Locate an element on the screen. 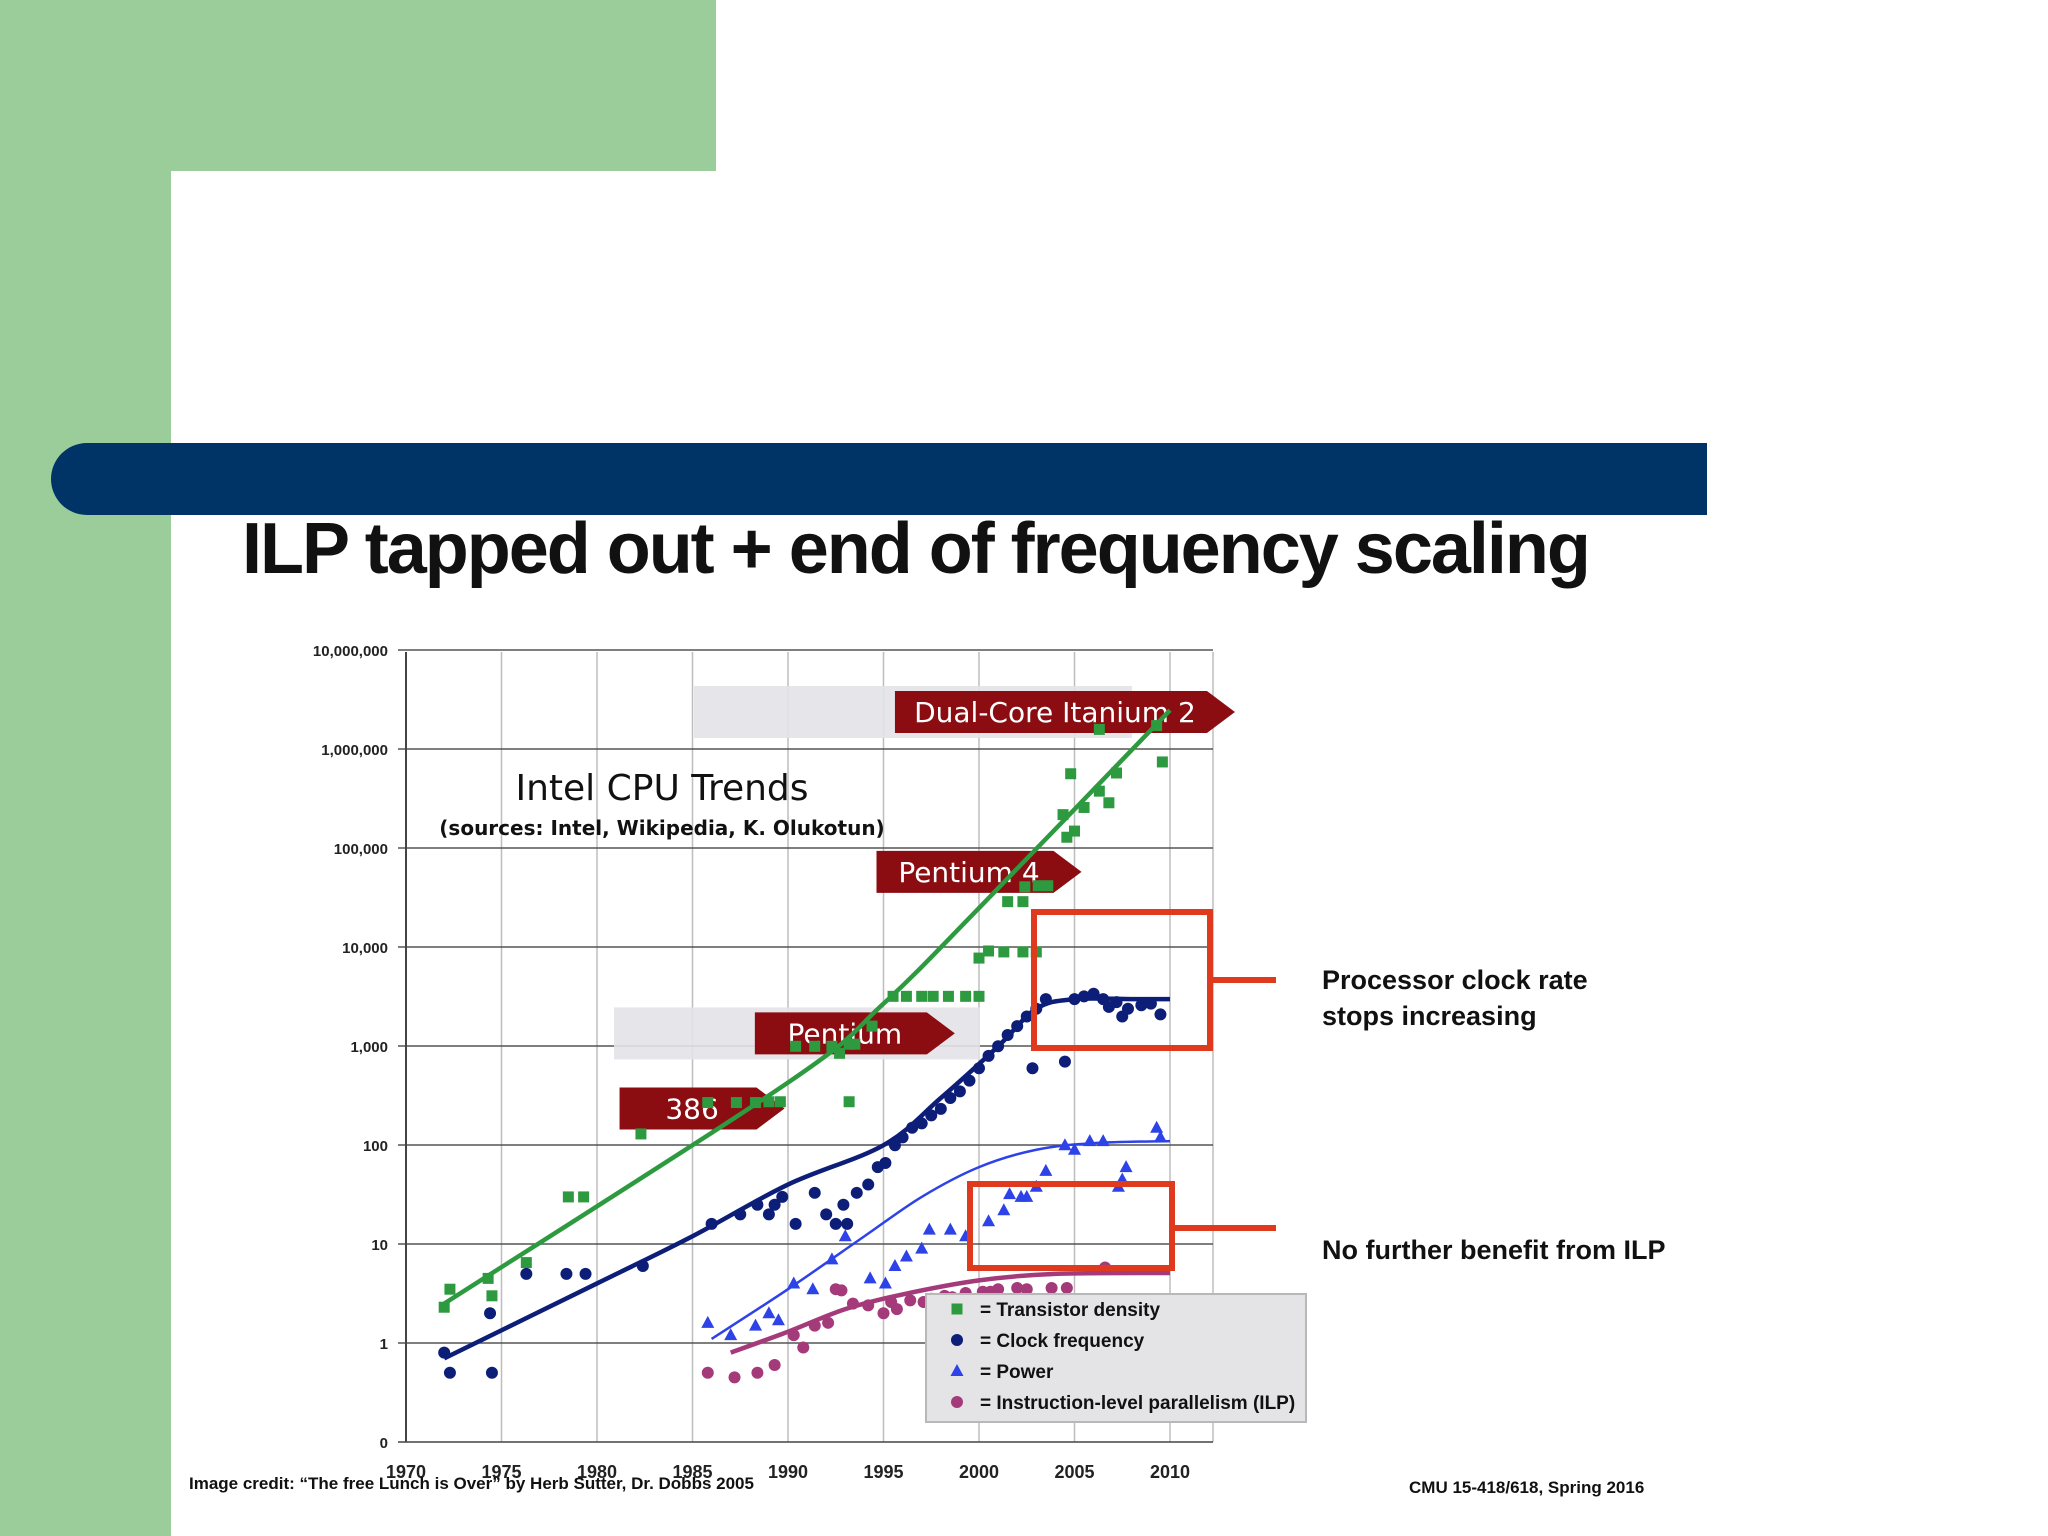 The image size is (2048, 1536). background-green-strip is located at coordinates (85, 768).